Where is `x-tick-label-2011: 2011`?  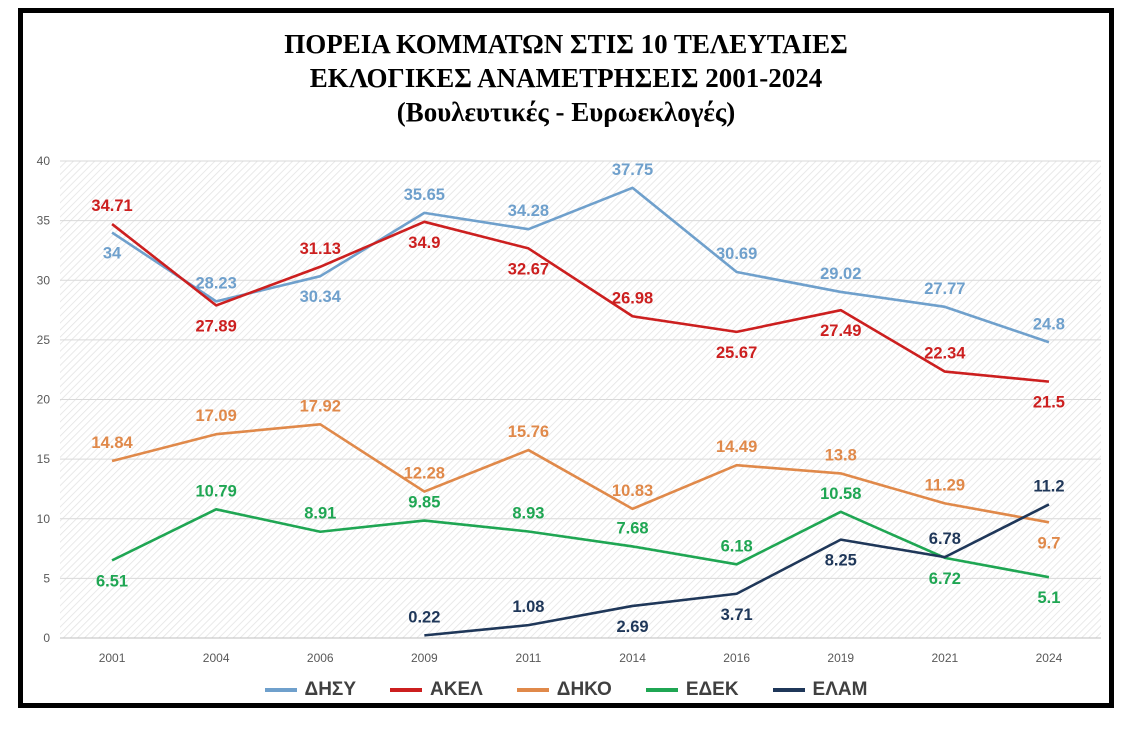
x-tick-label-2011: 2011 is located at coordinates (529, 658).